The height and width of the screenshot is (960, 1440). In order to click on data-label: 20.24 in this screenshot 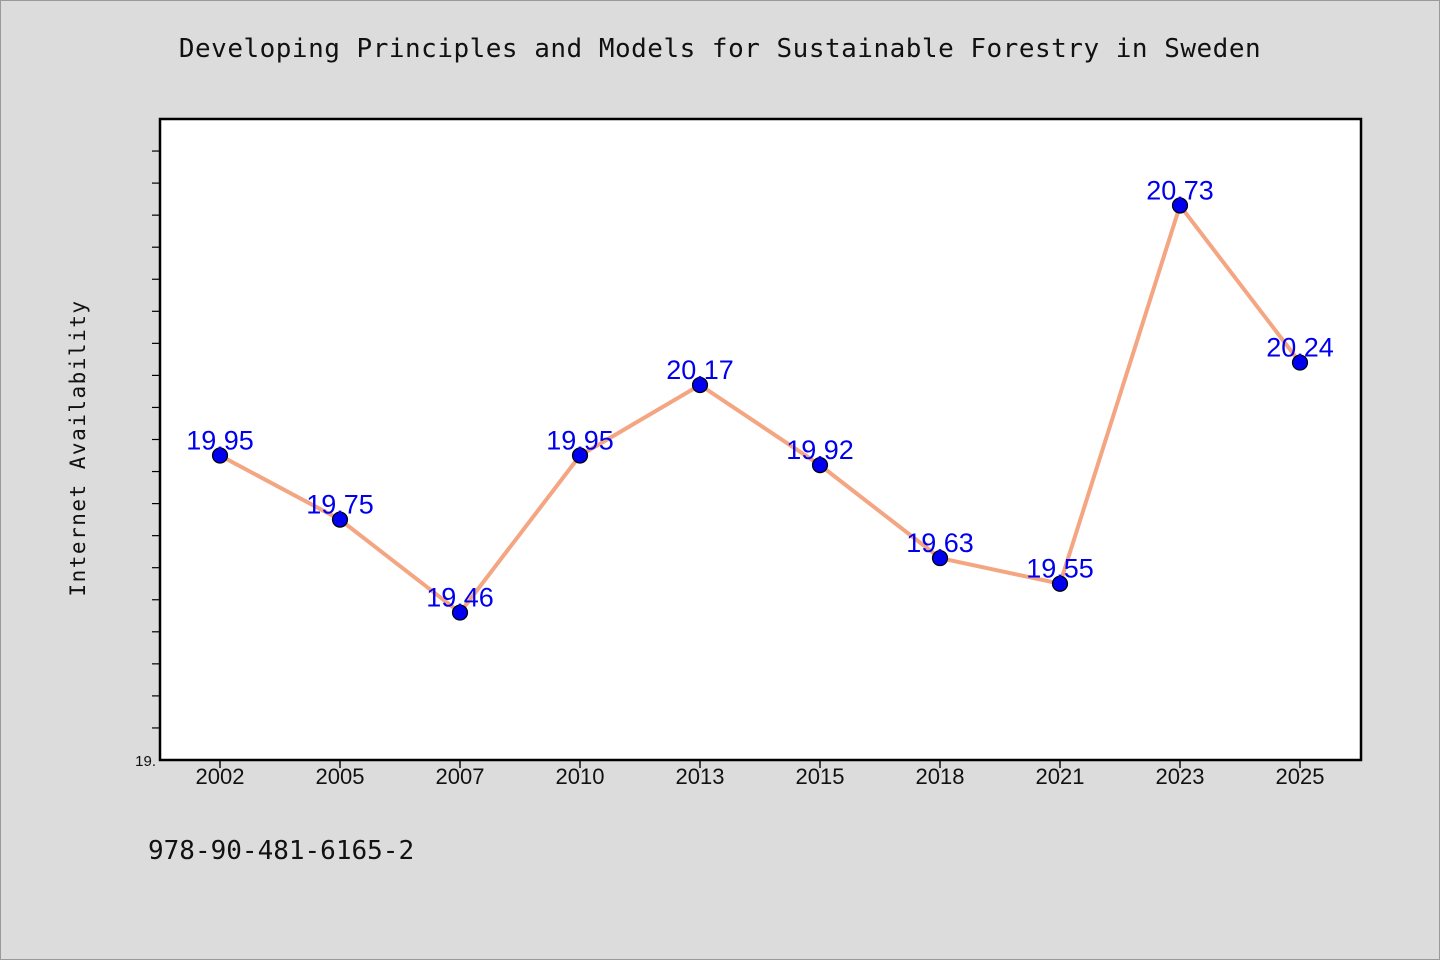, I will do `click(1300, 348)`.